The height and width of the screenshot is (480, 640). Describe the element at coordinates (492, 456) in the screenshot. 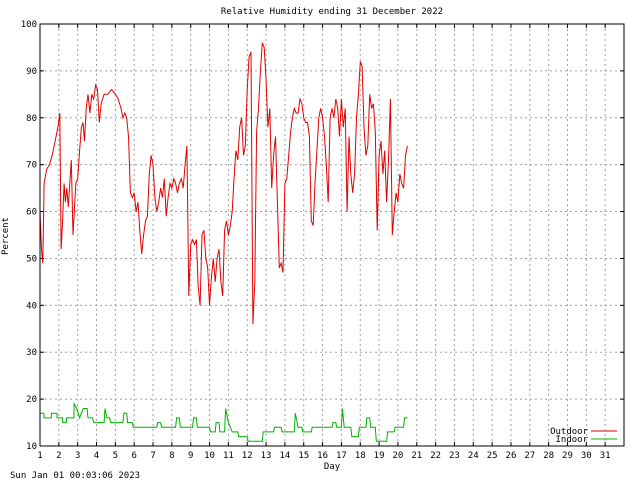

I see `x-tick-label: 25` at that location.